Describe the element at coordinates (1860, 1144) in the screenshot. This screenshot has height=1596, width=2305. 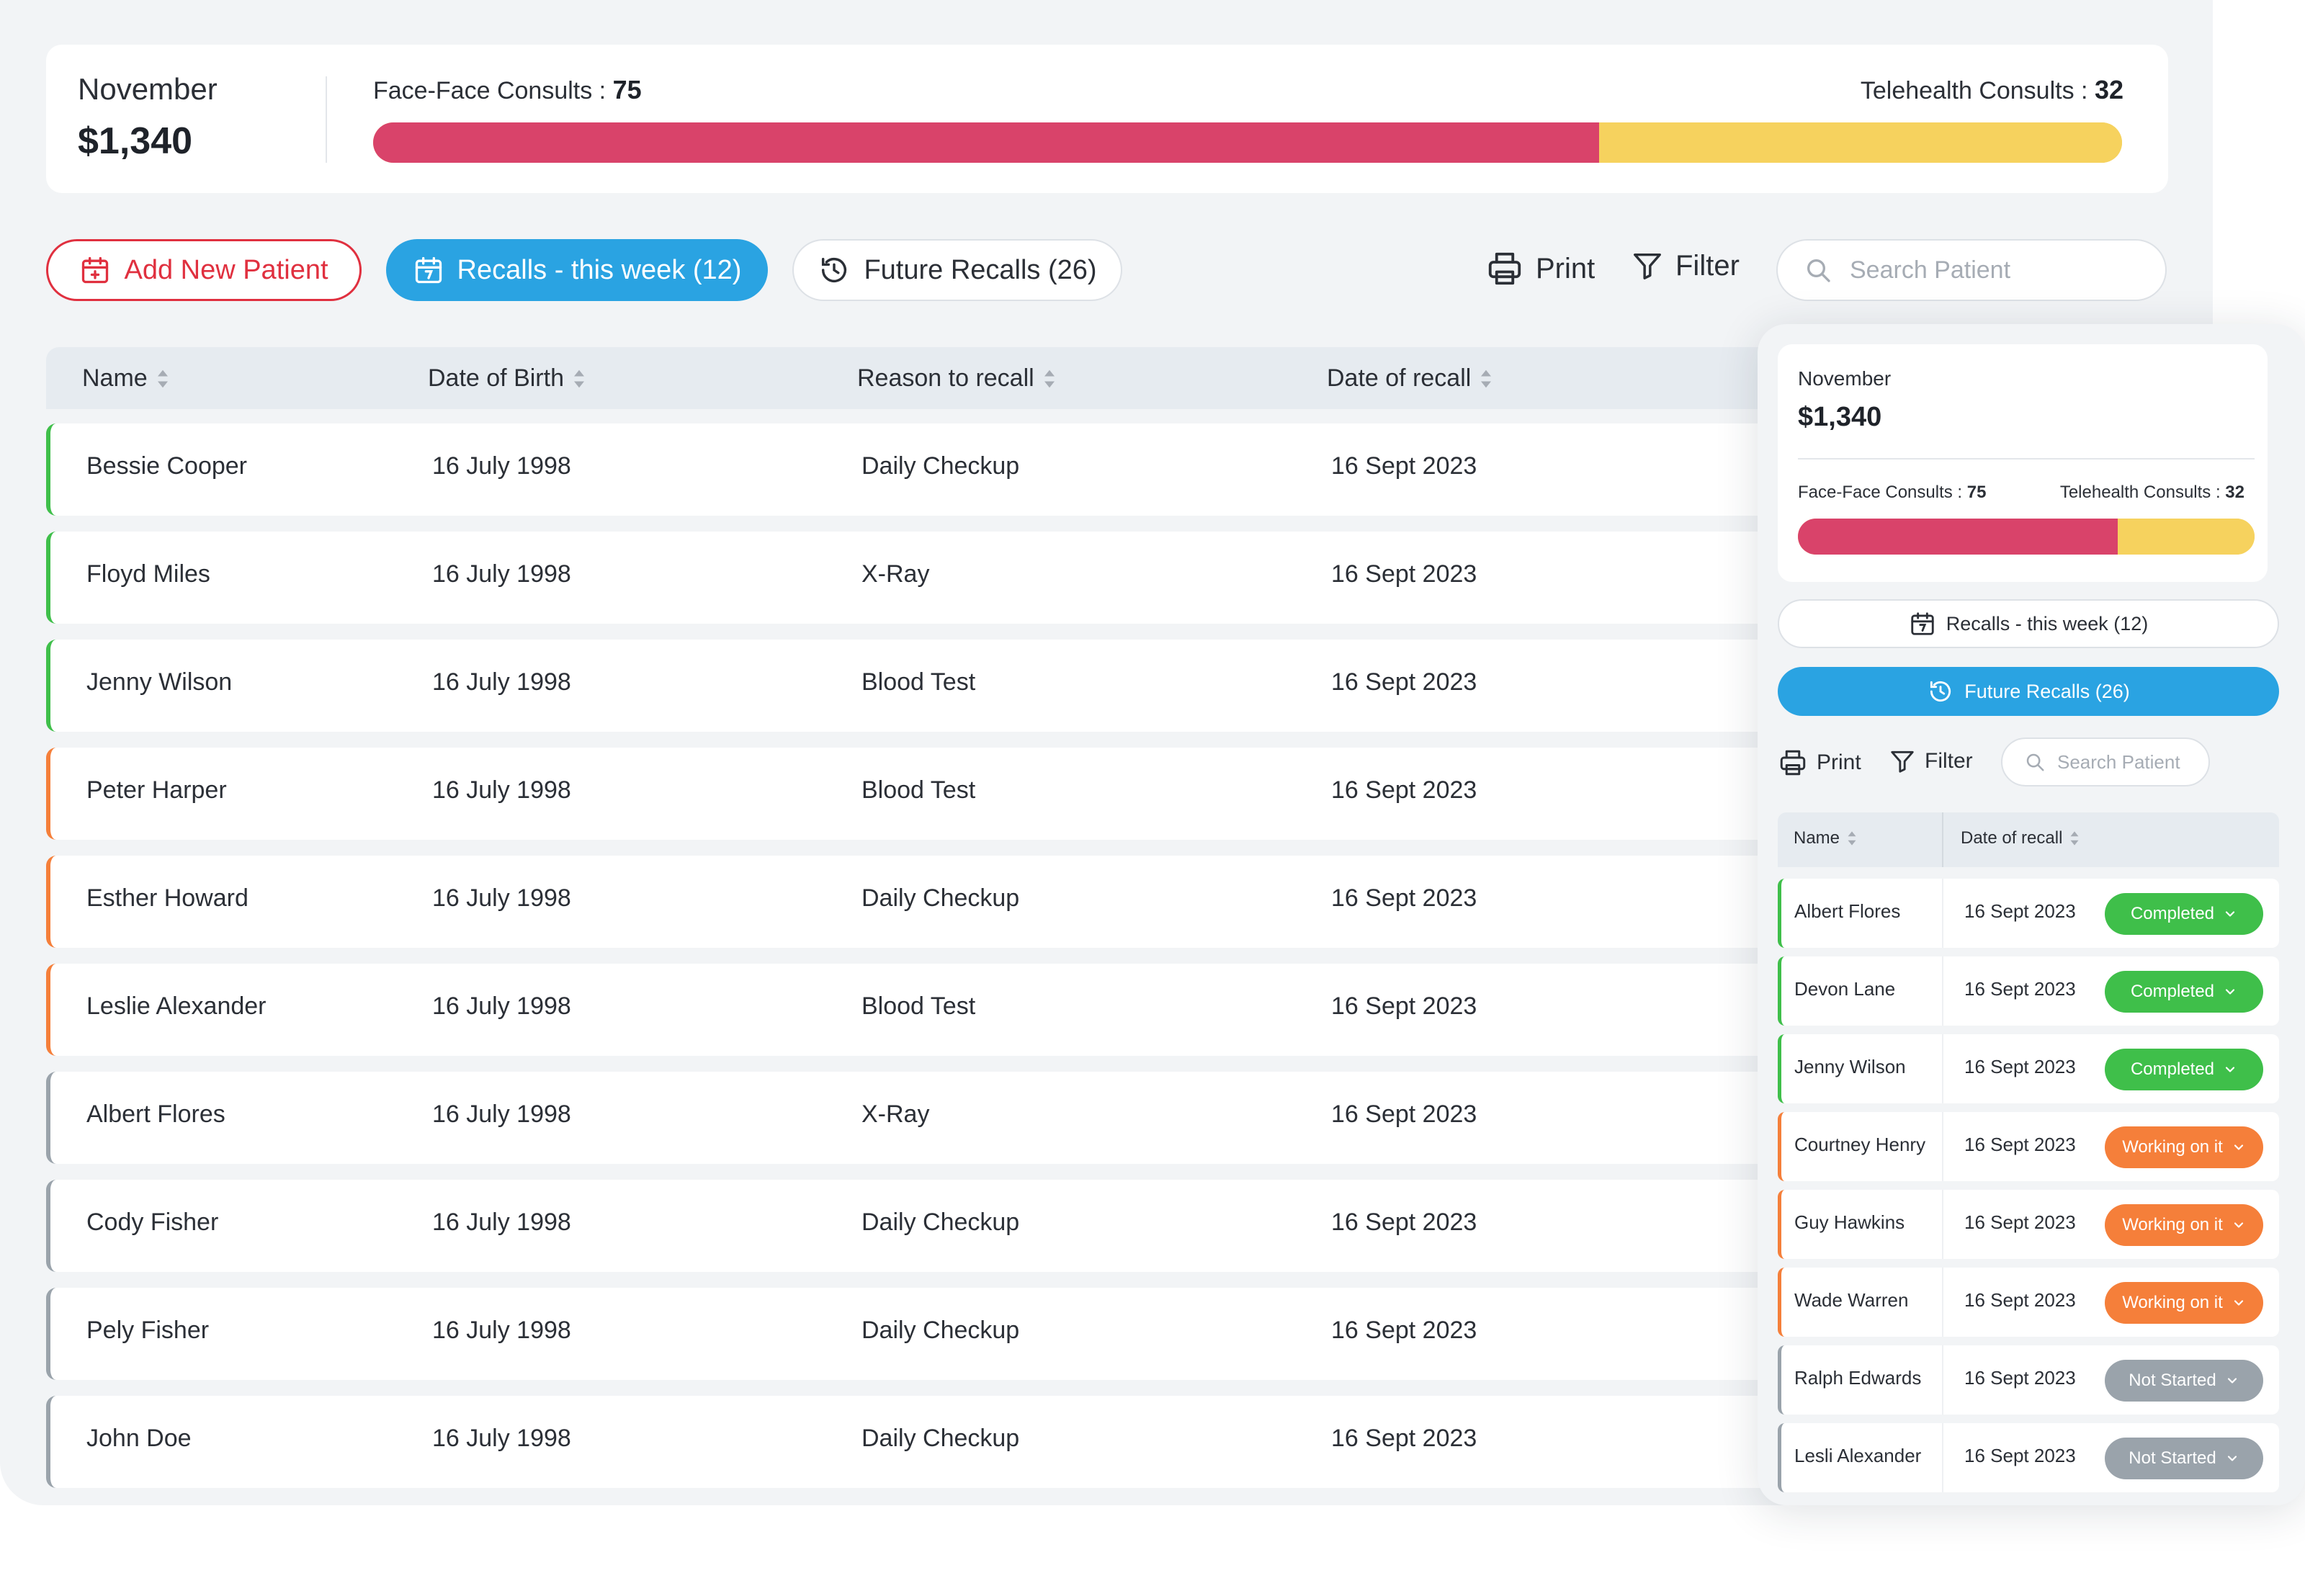
I see `side-patient-name: Courtney Henry` at that location.